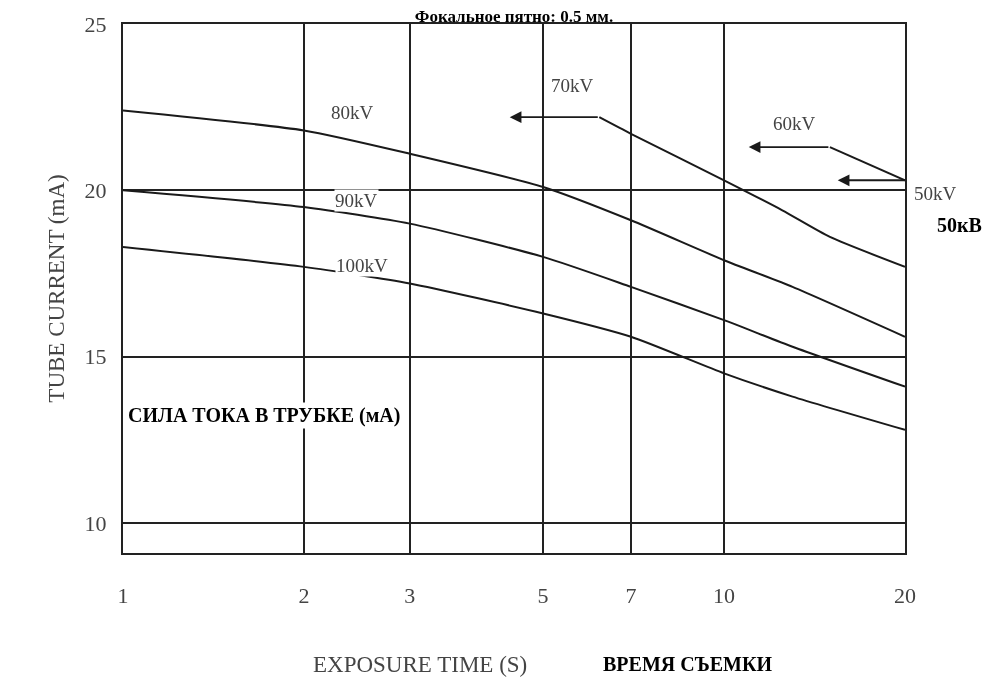 Image resolution: width=1005 pixels, height=688 pixels. What do you see at coordinates (410, 596) in the screenshot?
I see `x-tick-label: 3` at bounding box center [410, 596].